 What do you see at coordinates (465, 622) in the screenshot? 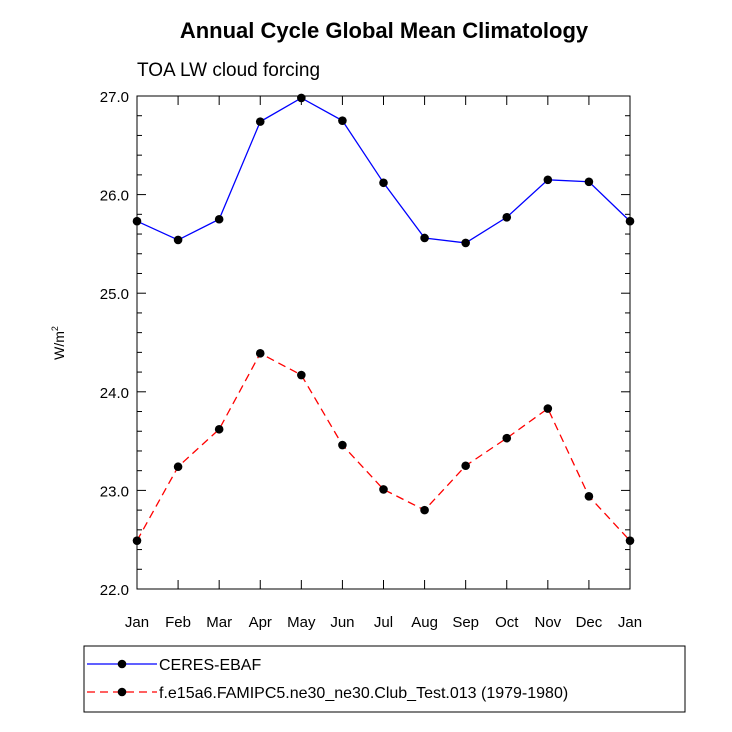
I see `x-tick-label: Sep` at bounding box center [465, 622].